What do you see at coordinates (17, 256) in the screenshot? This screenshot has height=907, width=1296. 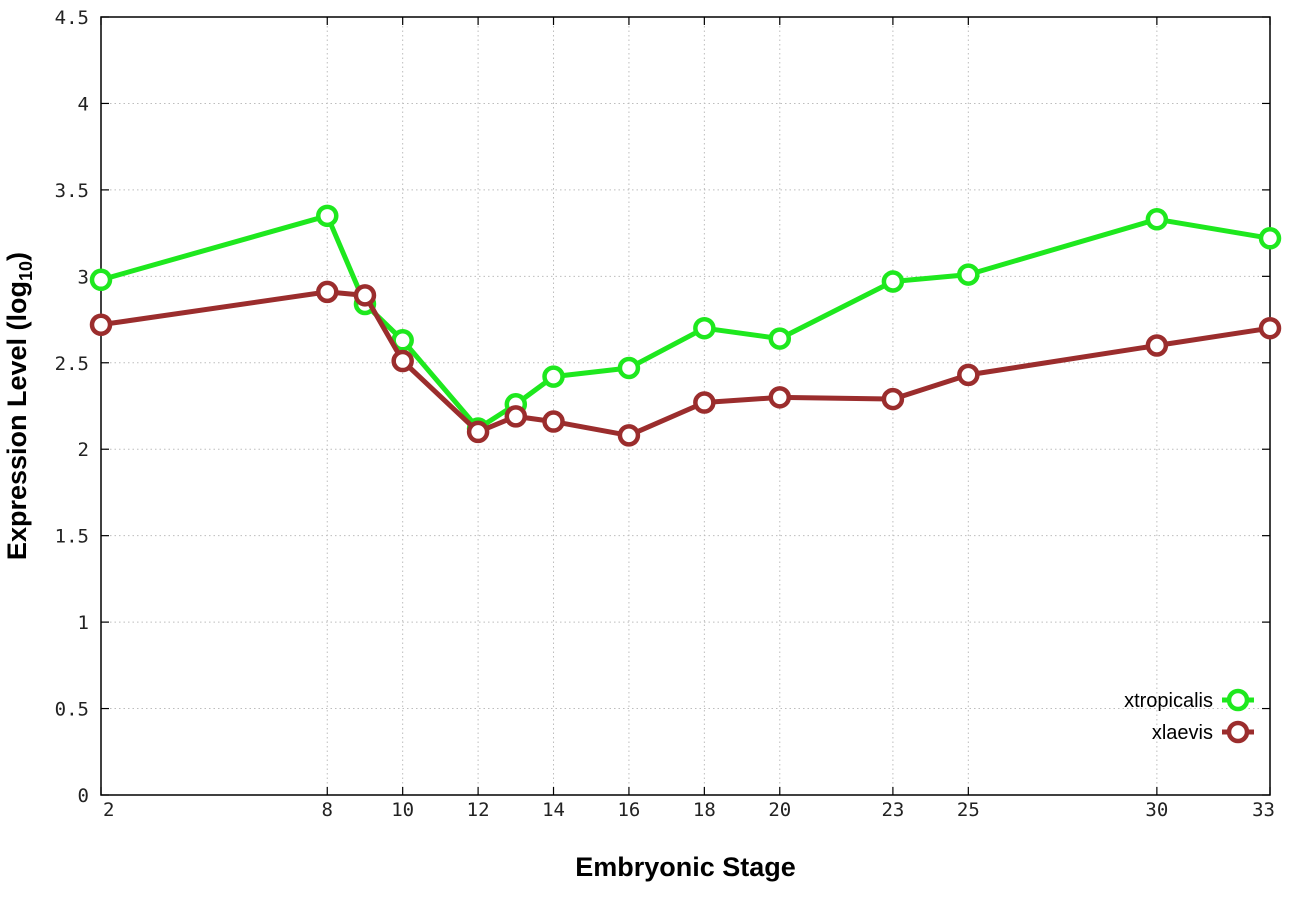 I see `y-axis-title-close: )` at bounding box center [17, 256].